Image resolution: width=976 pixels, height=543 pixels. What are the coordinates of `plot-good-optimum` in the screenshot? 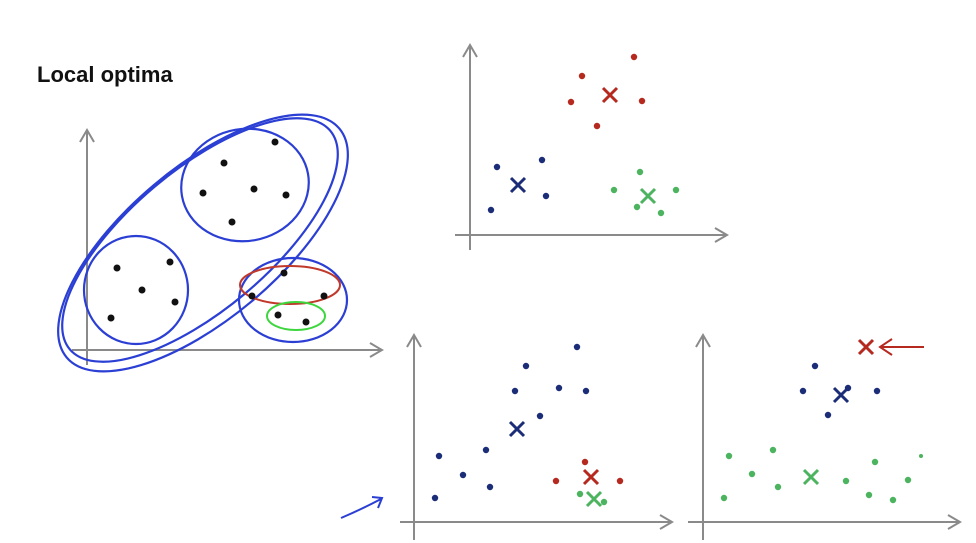 It's located at (592, 146).